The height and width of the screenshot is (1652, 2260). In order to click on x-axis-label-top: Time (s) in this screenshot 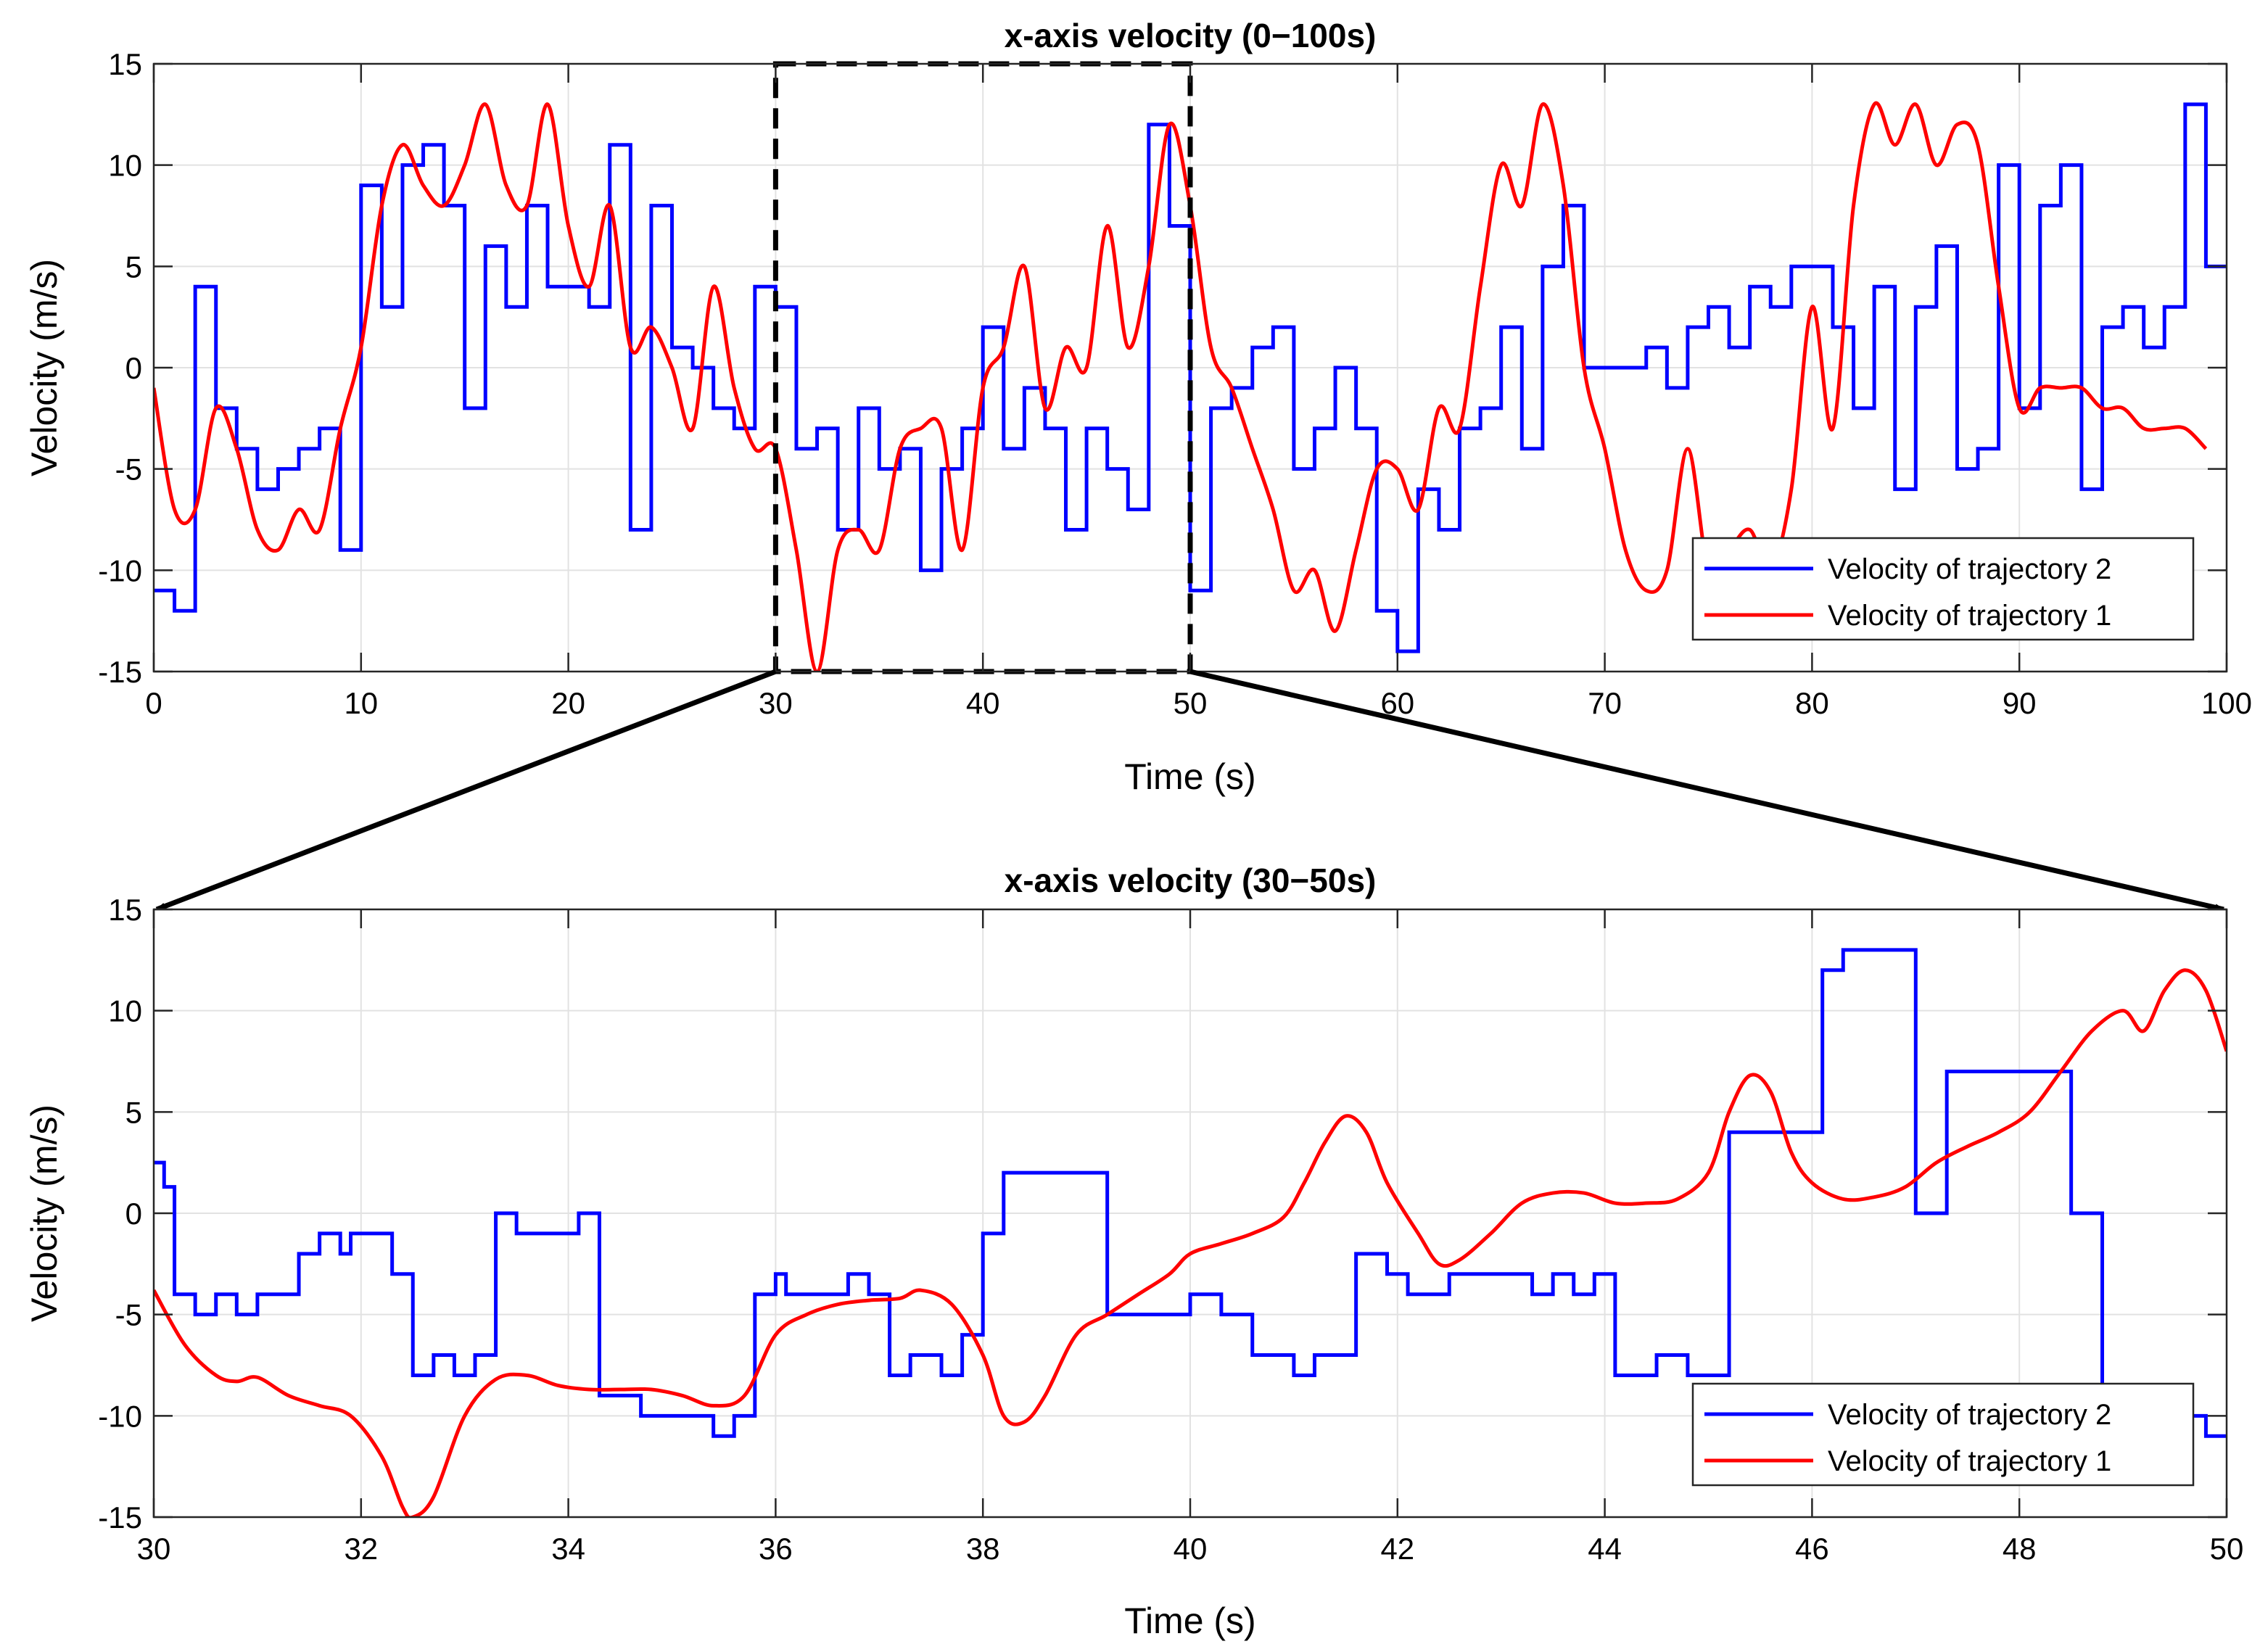, I will do `click(1189, 776)`.